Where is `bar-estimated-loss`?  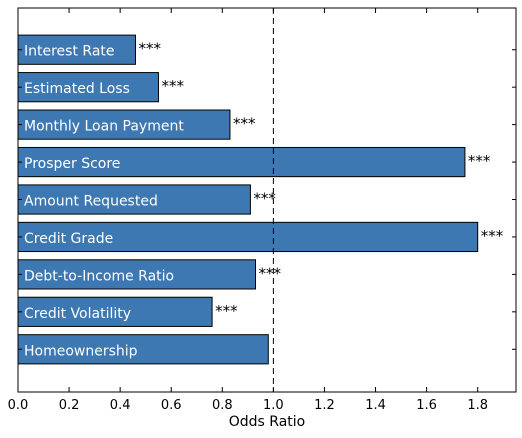
bar-estimated-loss is located at coordinates (88, 87).